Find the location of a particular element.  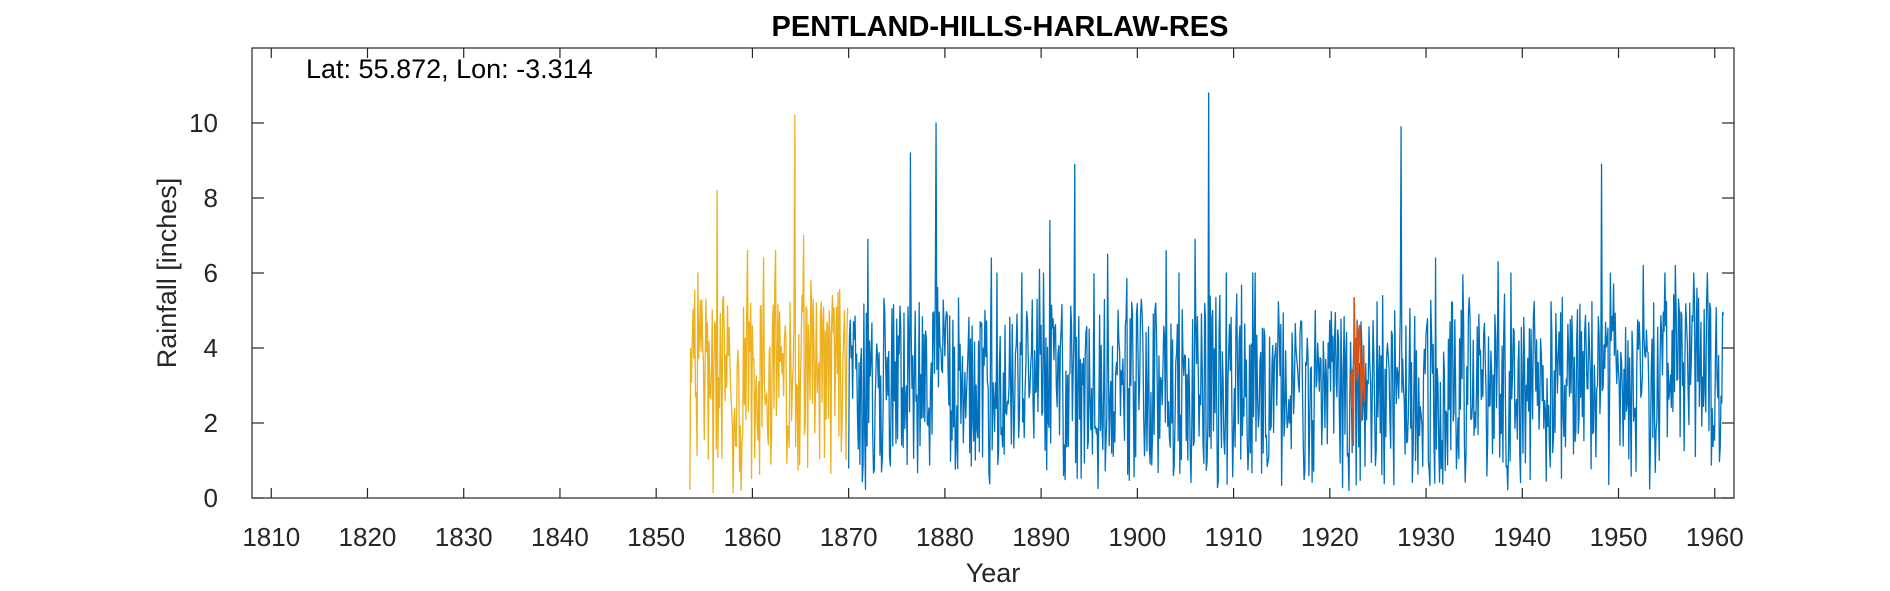

x-tick-label: 1870 is located at coordinates (849, 537).